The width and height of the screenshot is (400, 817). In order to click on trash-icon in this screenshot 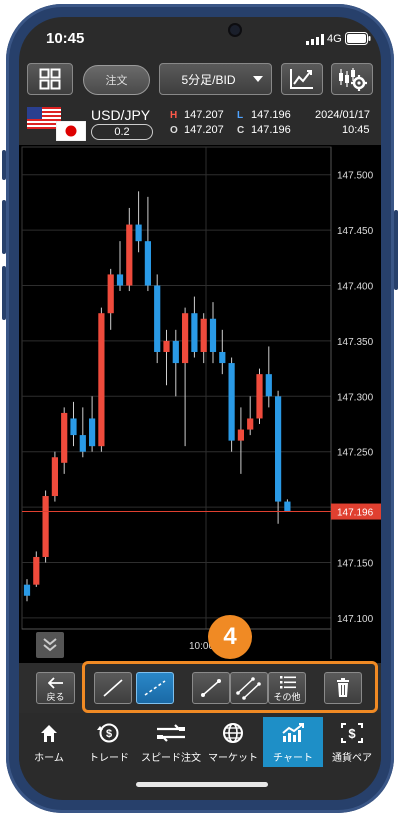, I will do `click(343, 687)`.